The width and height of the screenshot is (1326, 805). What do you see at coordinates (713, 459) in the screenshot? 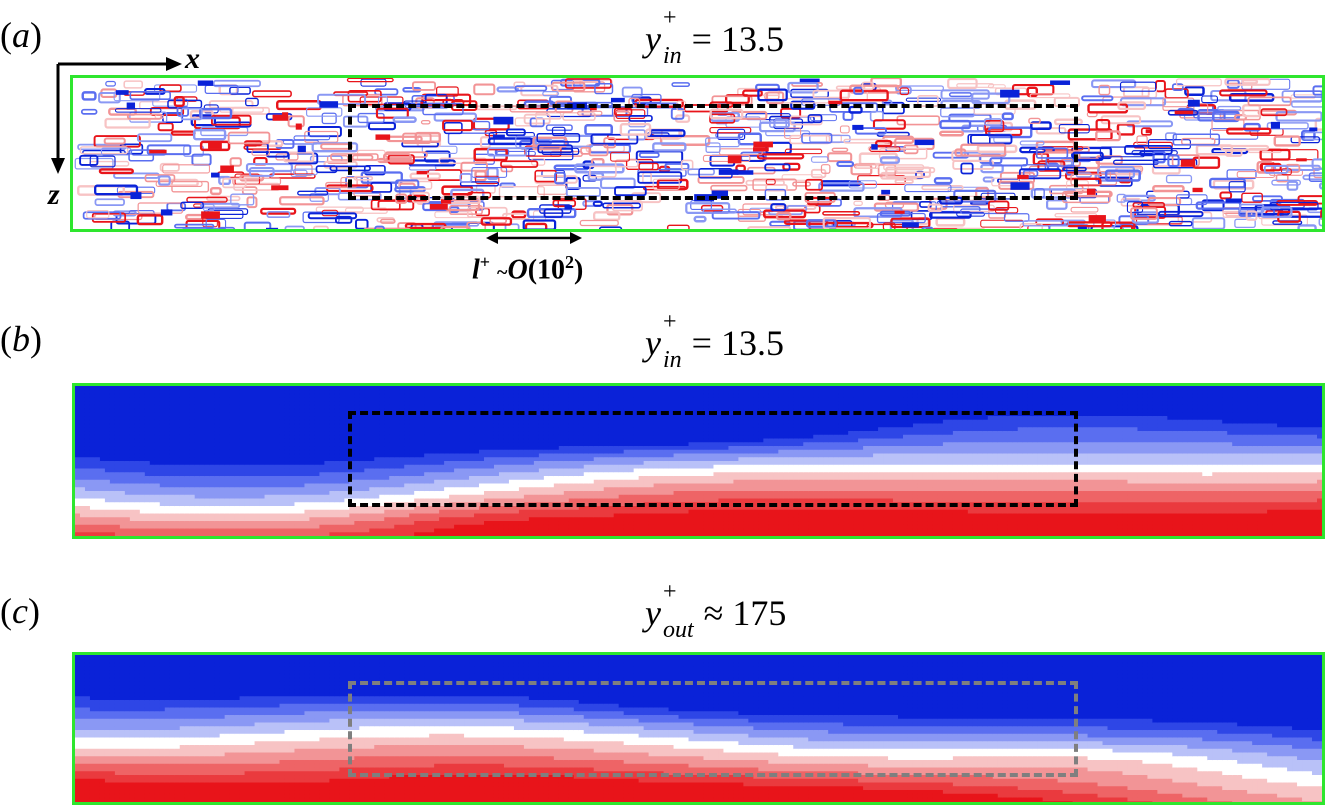
I see `region-box-b` at bounding box center [713, 459].